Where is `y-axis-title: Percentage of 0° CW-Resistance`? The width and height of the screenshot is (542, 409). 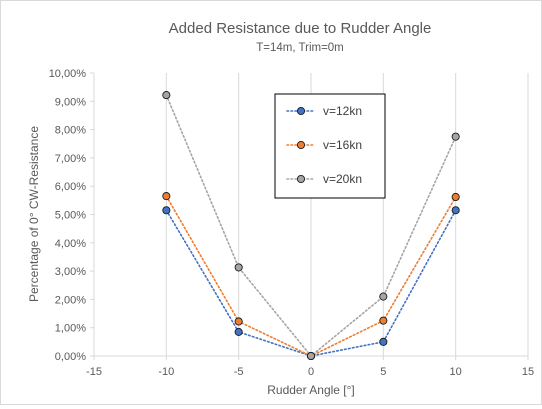
y-axis-title: Percentage of 0° CW-Resistance is located at coordinates (34, 214).